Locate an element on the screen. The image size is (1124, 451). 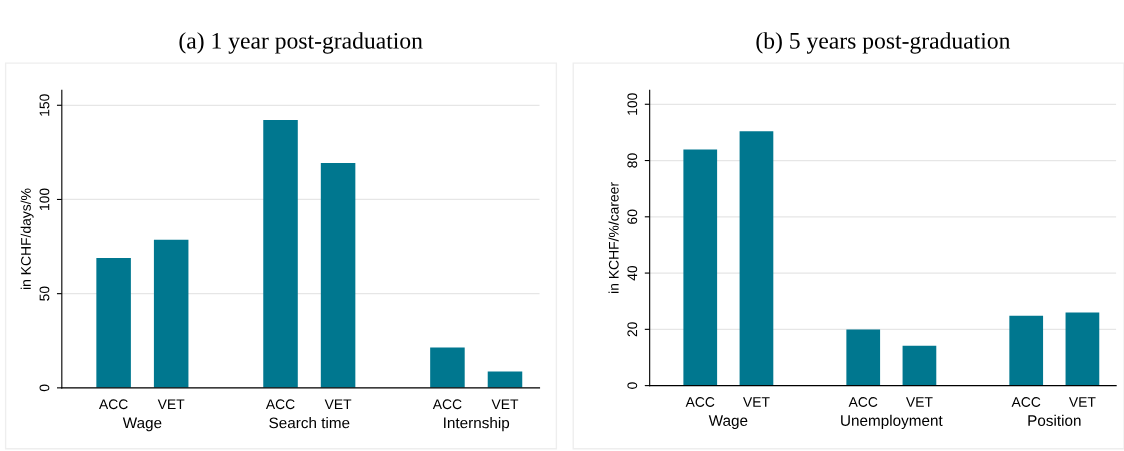
y-tick-label: 40 is located at coordinates (632, 273).